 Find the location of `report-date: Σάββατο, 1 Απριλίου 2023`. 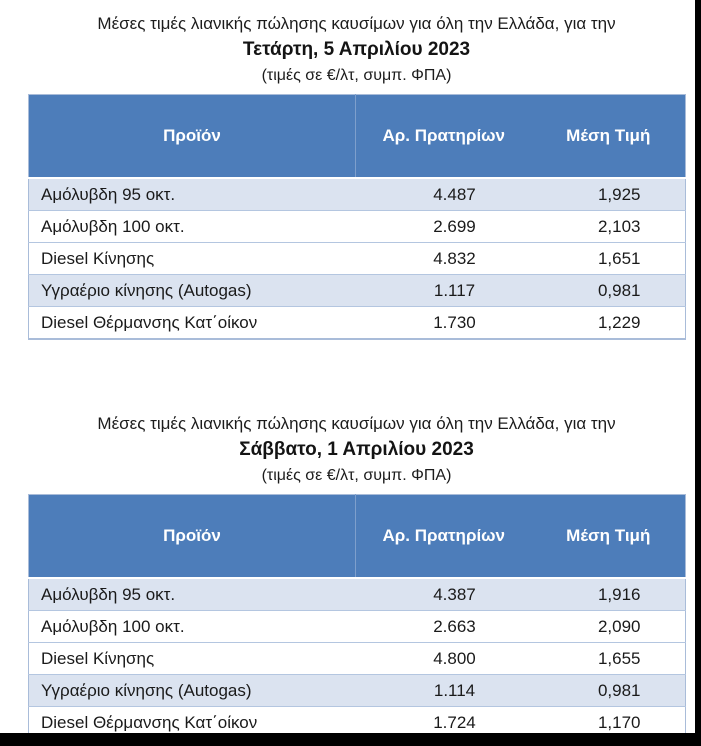

report-date: Σάββατο, 1 Απριλίου 2023 is located at coordinates (356, 449).